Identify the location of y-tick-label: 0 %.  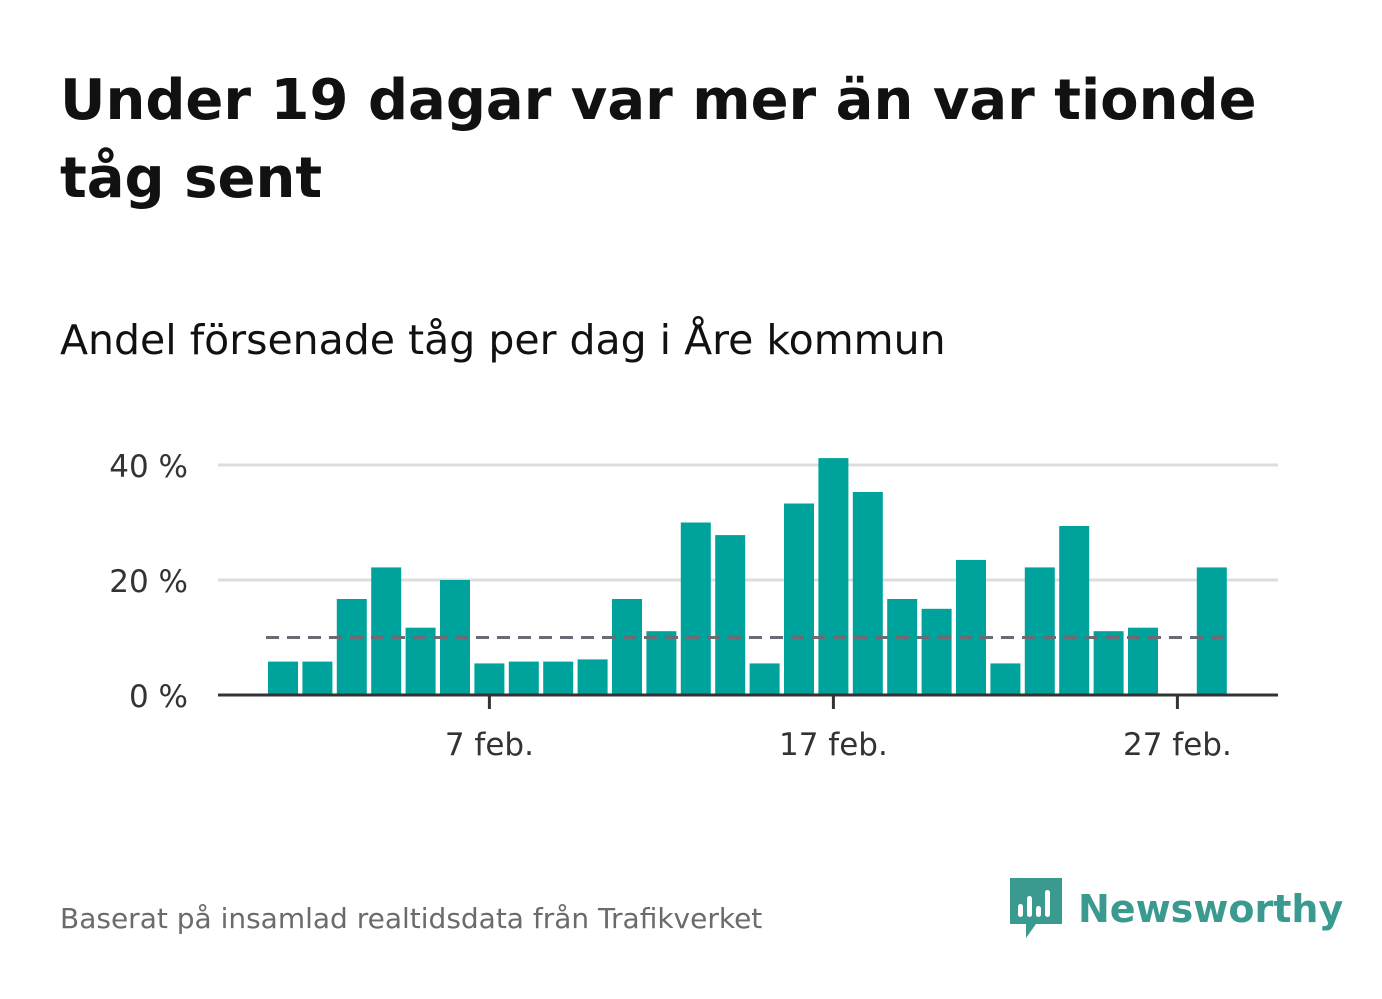
(158, 697).